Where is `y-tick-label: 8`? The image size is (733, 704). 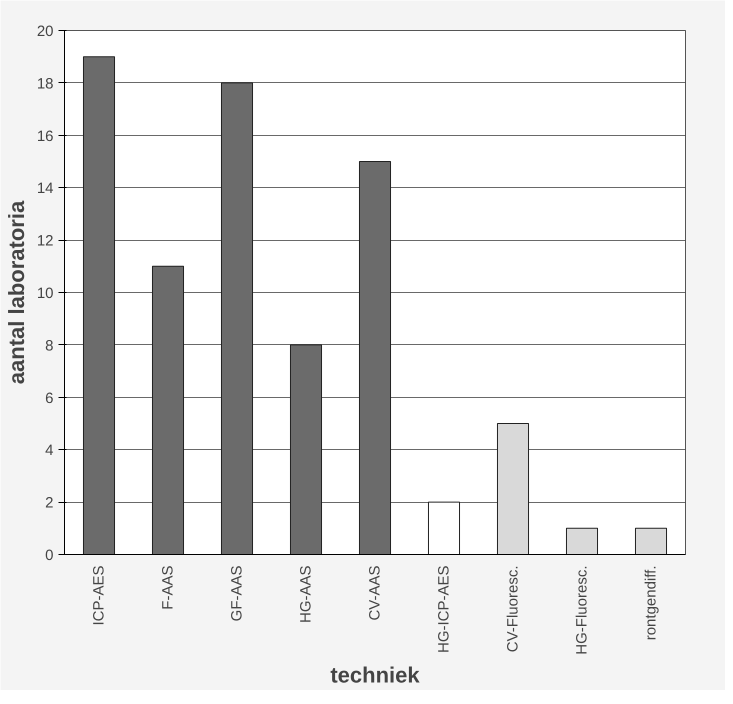 y-tick-label: 8 is located at coordinates (49, 345).